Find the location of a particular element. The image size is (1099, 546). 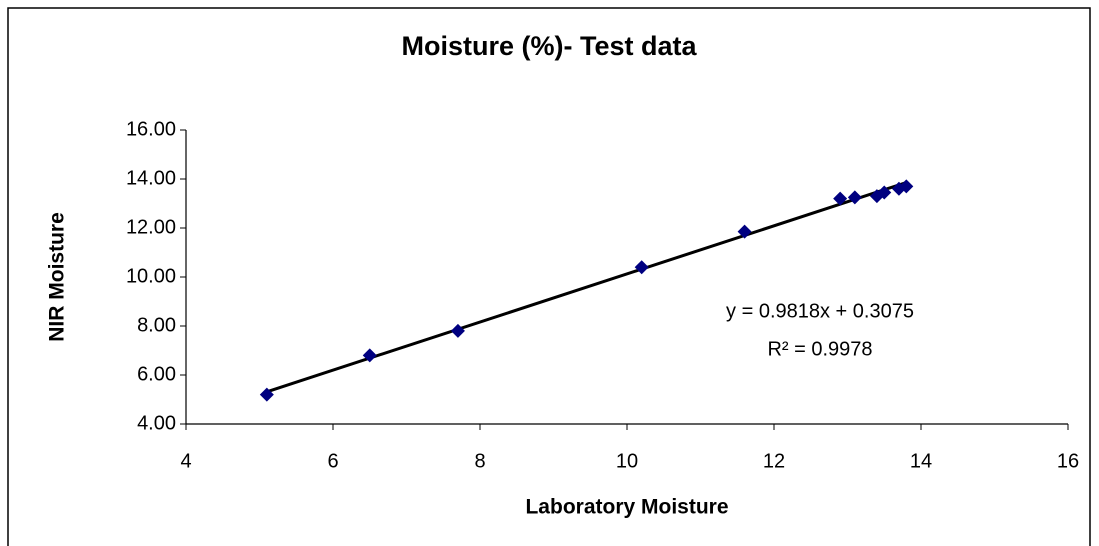

chart-title: Moisture (%)- Test data is located at coordinates (549, 46).